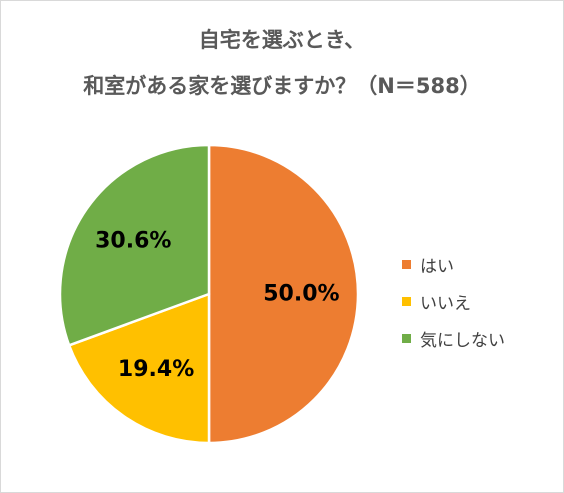 The image size is (564, 493). What do you see at coordinates (282, 86) in the screenshot?
I see `chart-subtitle: 和室がある家を選びますか？（N＝588）` at bounding box center [282, 86].